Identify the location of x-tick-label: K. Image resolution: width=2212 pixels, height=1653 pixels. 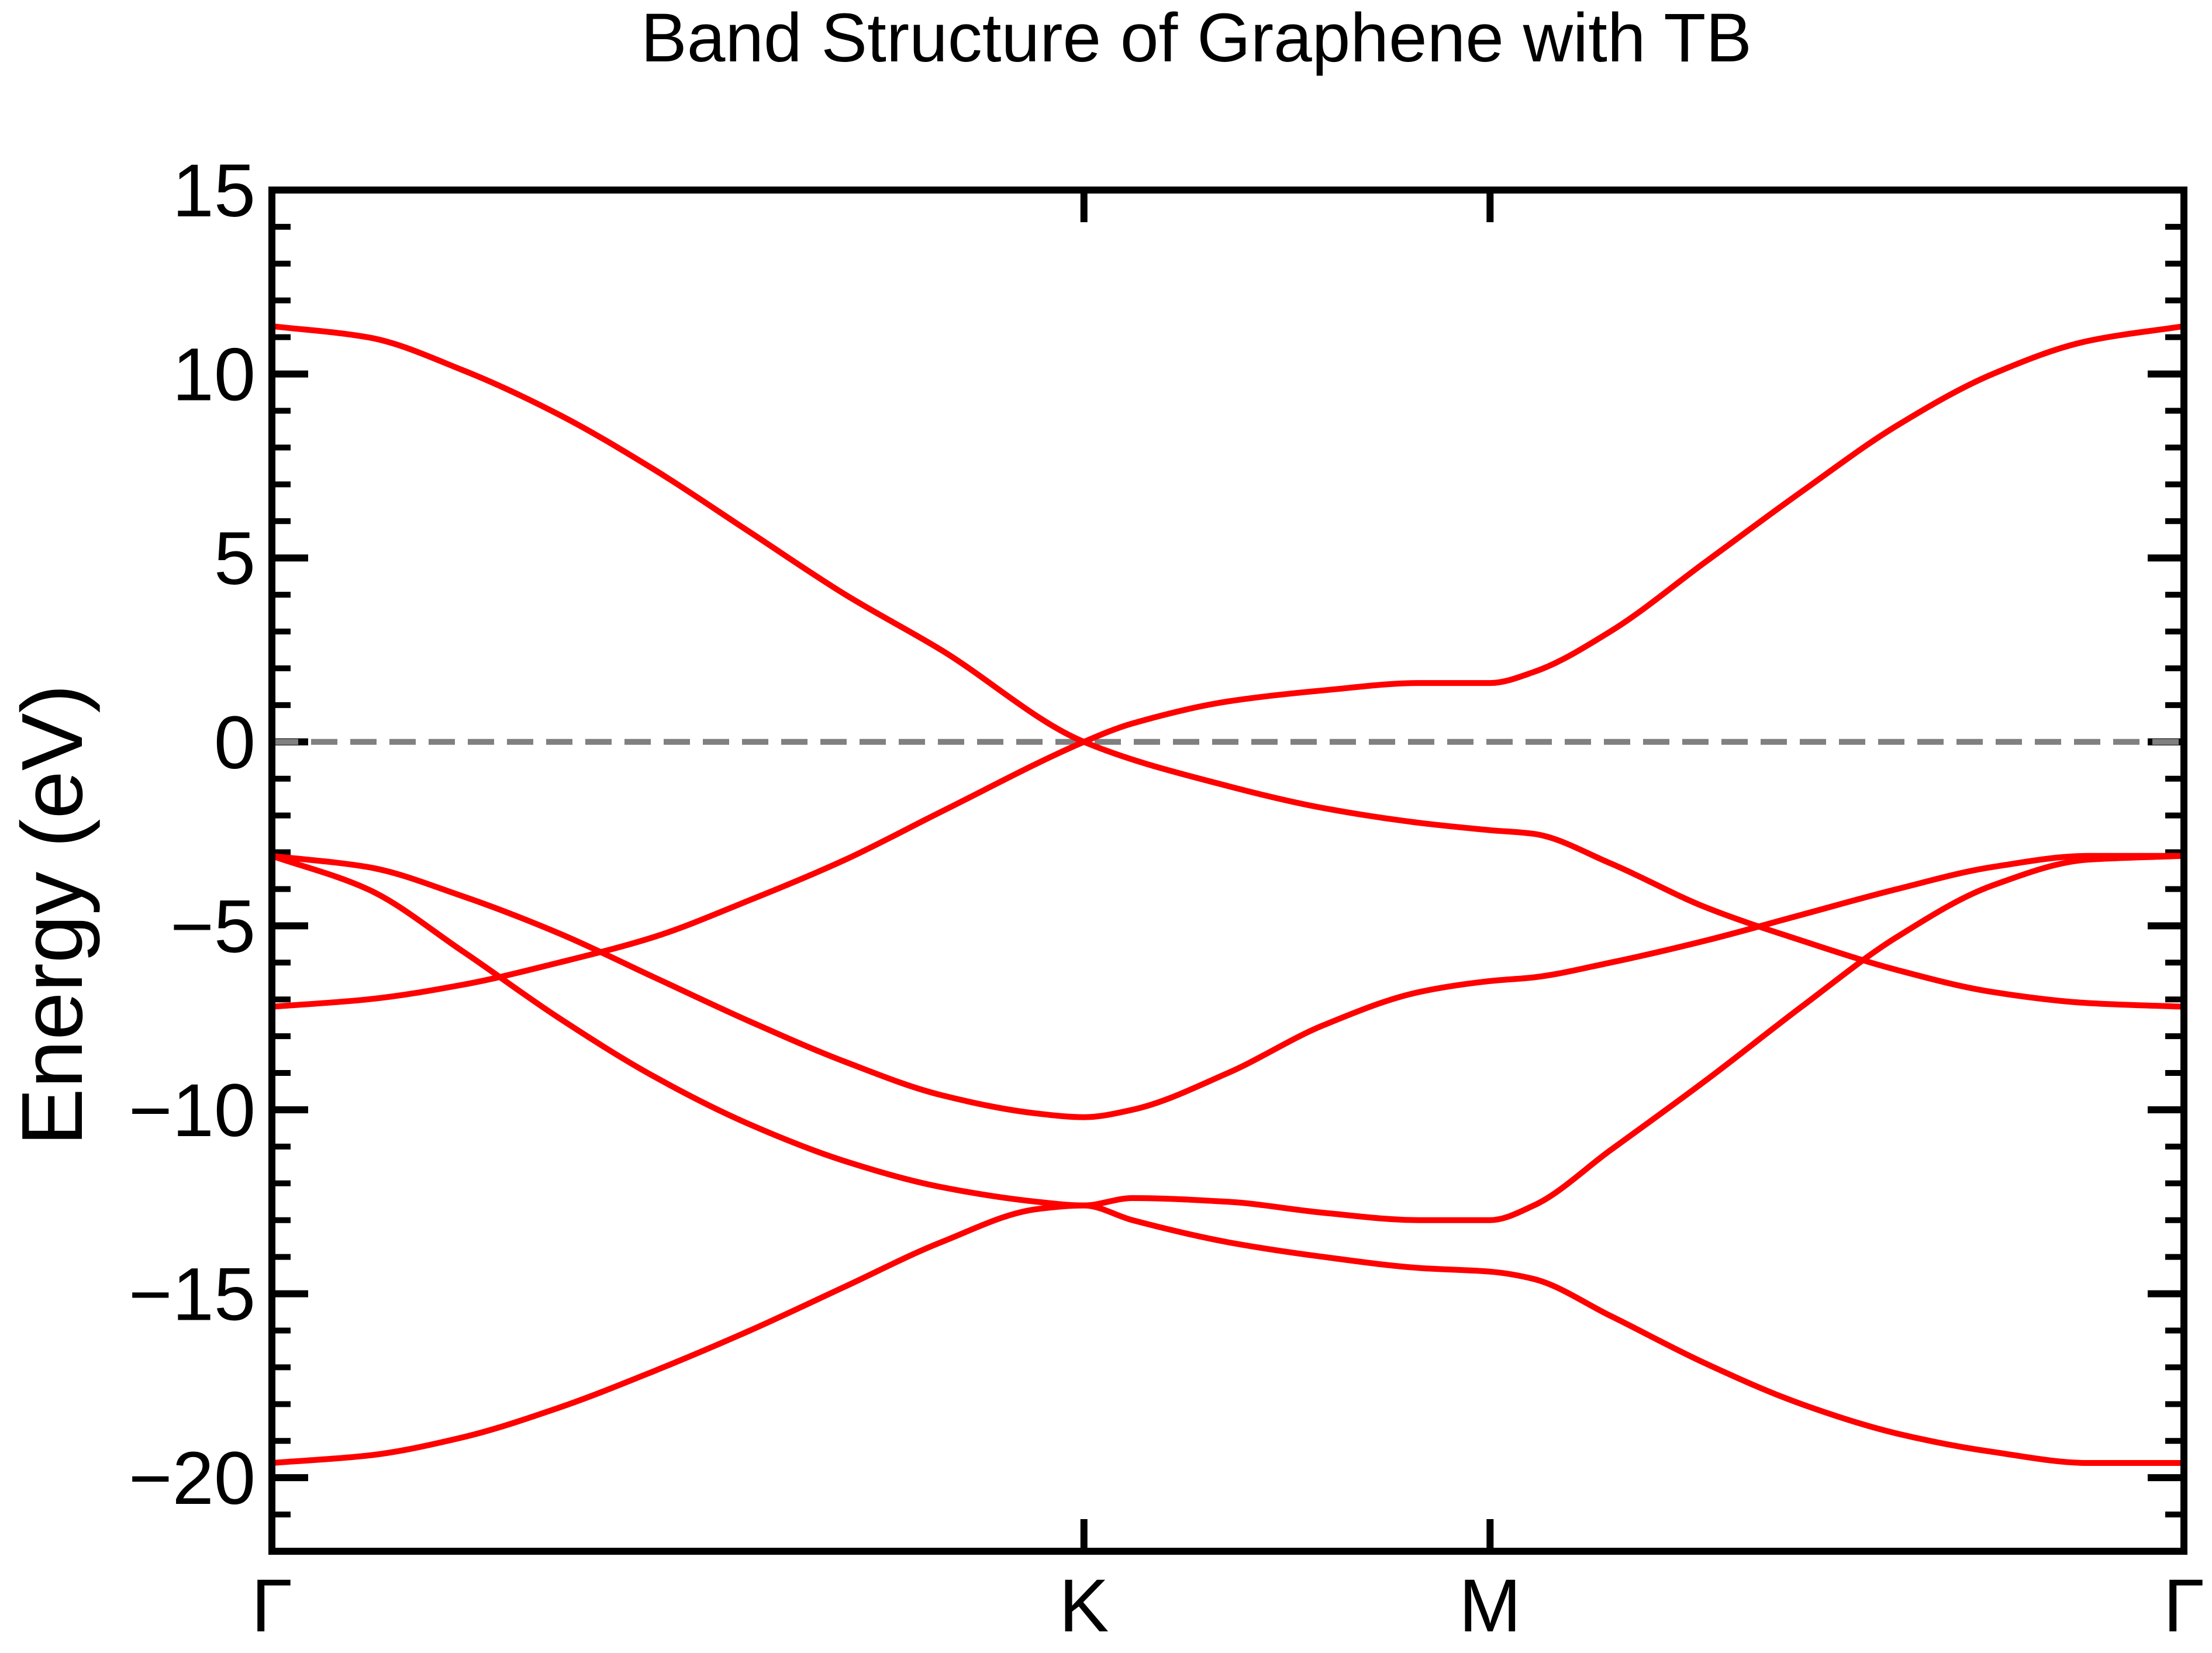
(1084, 1606).